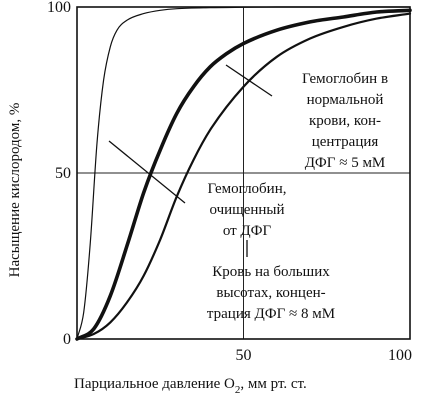 This screenshot has width=421, height=404. Describe the element at coordinates (247, 231) in the screenshot. I see `annotation-1-line-2: от ДФГ` at that location.